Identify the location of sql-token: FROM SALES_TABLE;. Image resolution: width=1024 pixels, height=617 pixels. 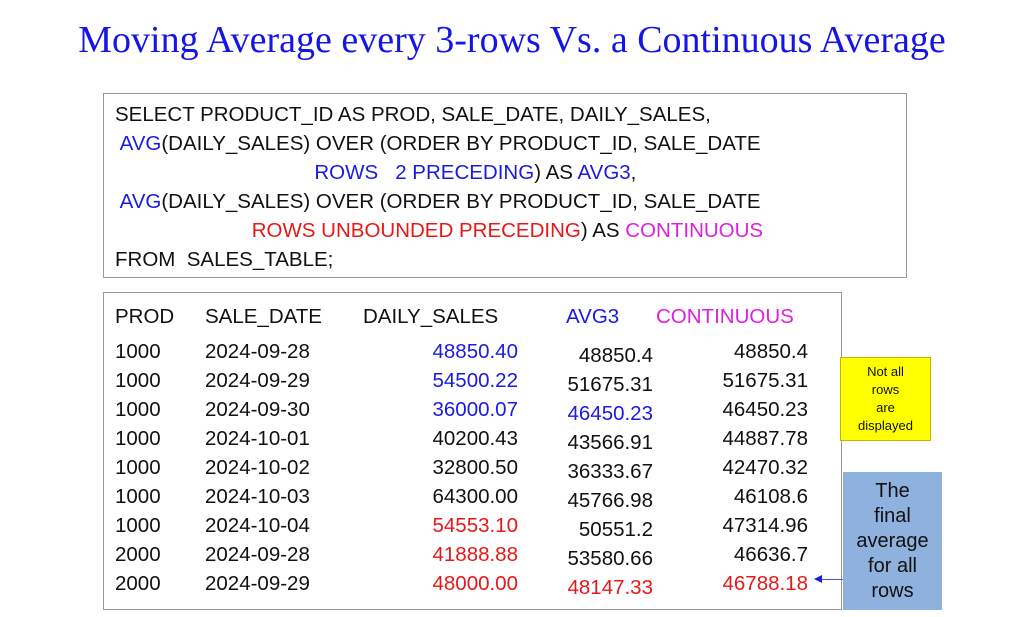
(224, 259).